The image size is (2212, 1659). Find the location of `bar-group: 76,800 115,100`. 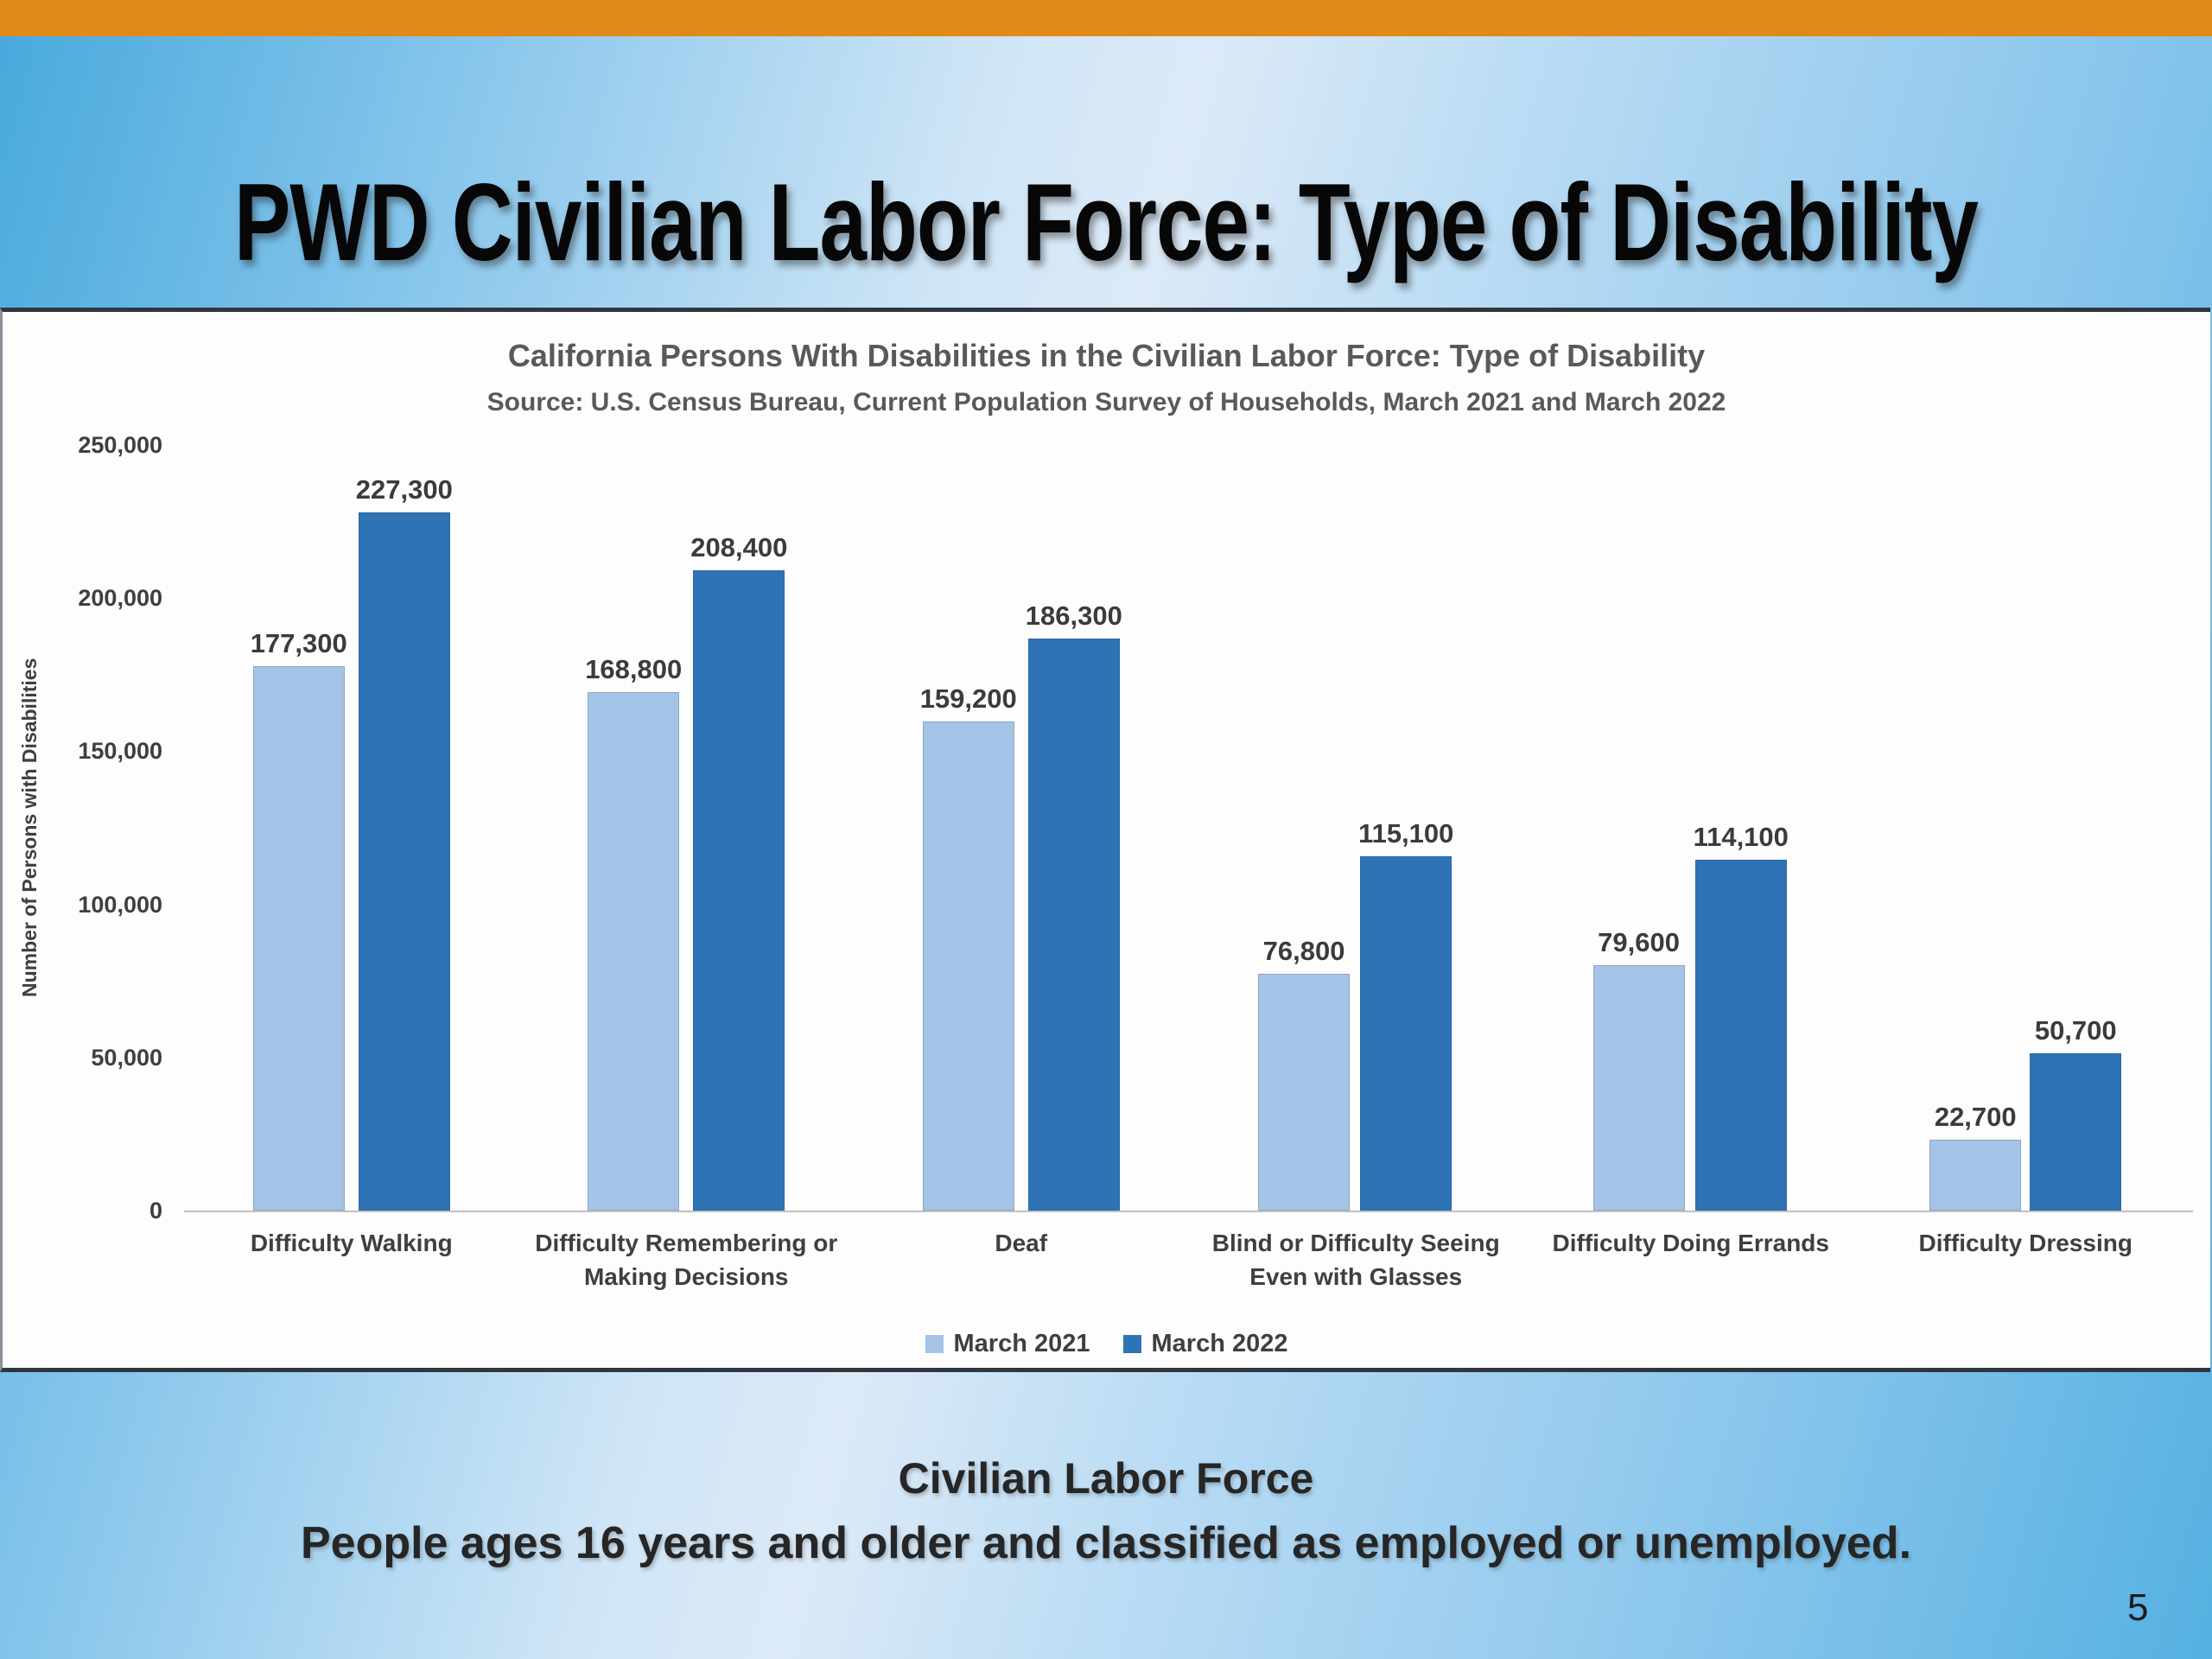

bar-group: 76,800 115,100 is located at coordinates (1356, 828).